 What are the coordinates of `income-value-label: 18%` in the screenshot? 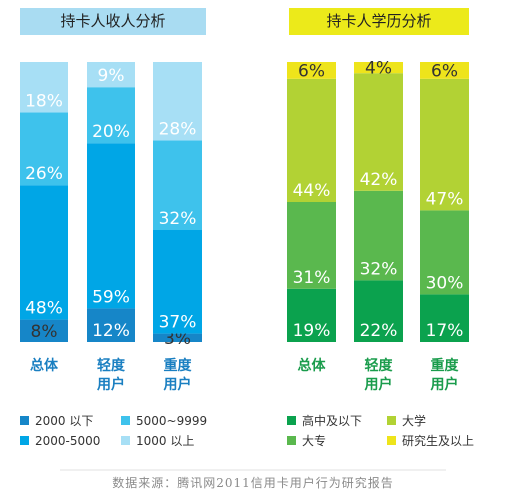 It's located at (44, 101).